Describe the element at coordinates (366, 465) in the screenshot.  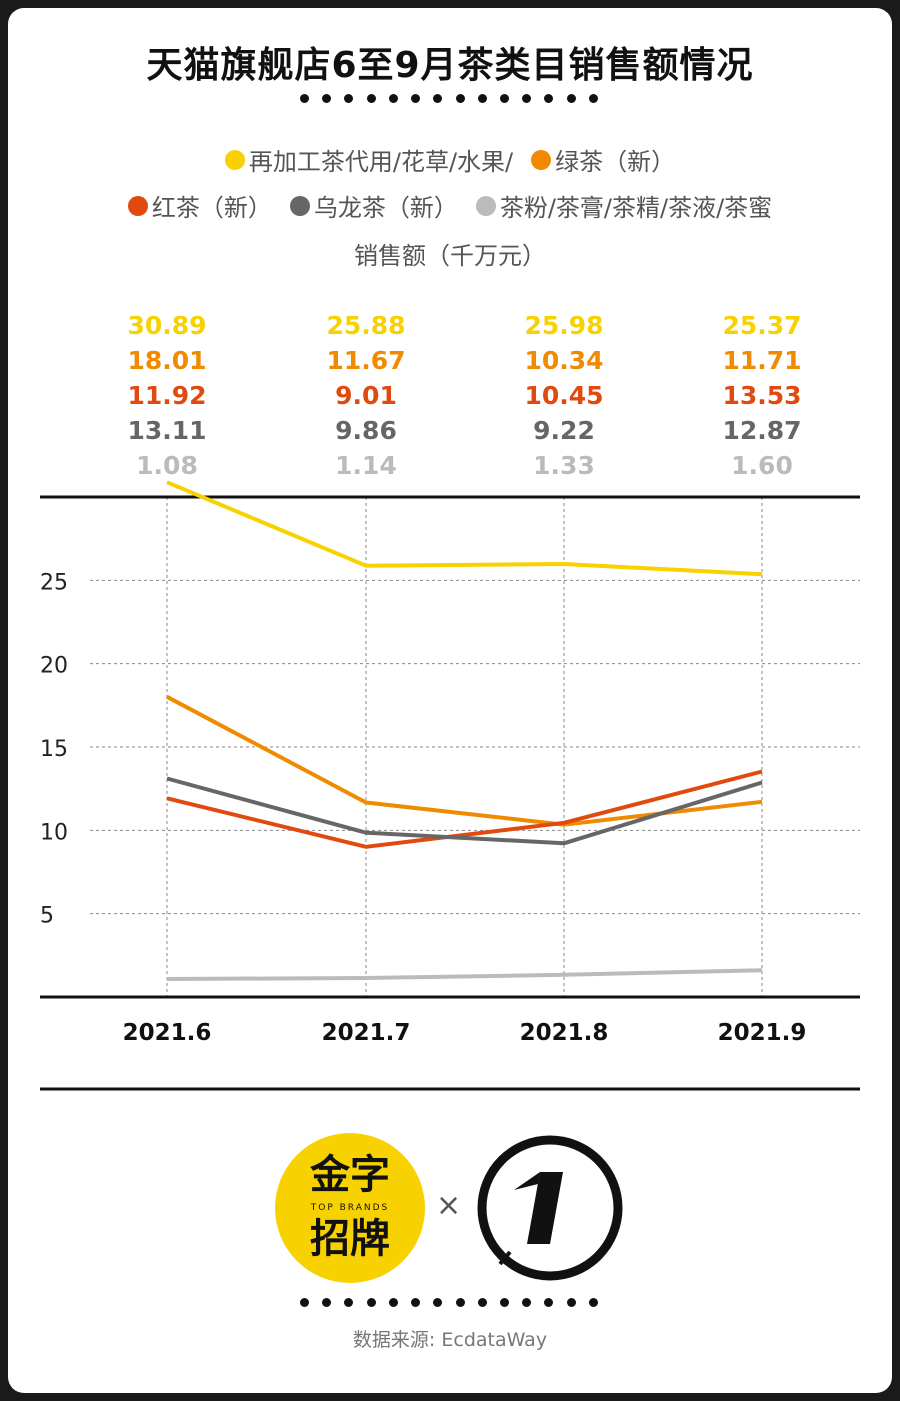
I see `data-label: 1.14` at that location.